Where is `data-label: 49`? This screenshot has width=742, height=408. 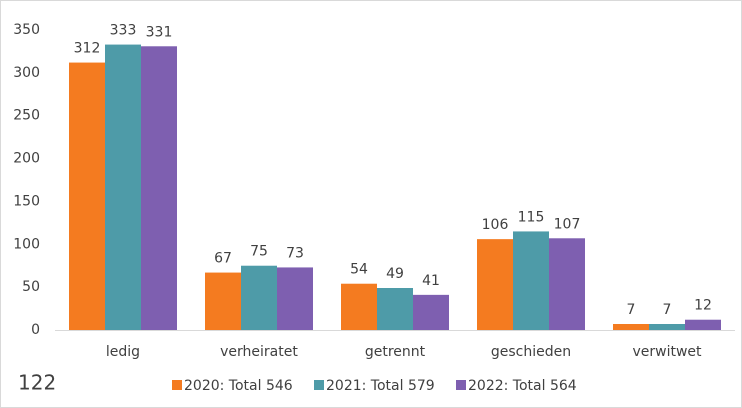
data-label: 49 is located at coordinates (395, 274).